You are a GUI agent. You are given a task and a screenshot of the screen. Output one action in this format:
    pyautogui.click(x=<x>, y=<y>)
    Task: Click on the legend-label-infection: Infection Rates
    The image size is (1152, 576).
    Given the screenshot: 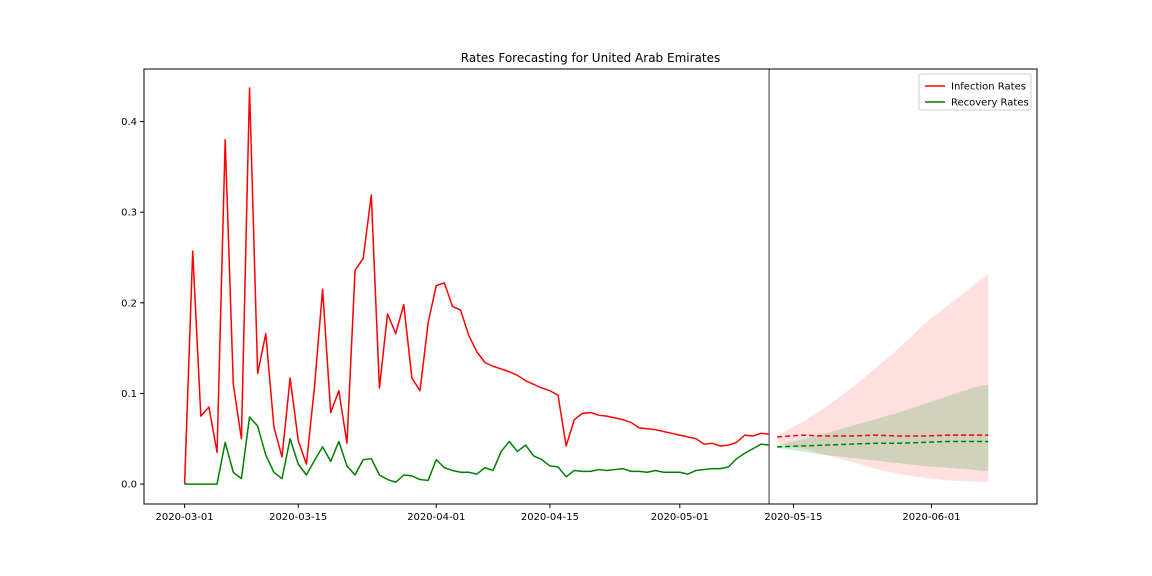 What is the action you would take?
    pyautogui.click(x=988, y=87)
    